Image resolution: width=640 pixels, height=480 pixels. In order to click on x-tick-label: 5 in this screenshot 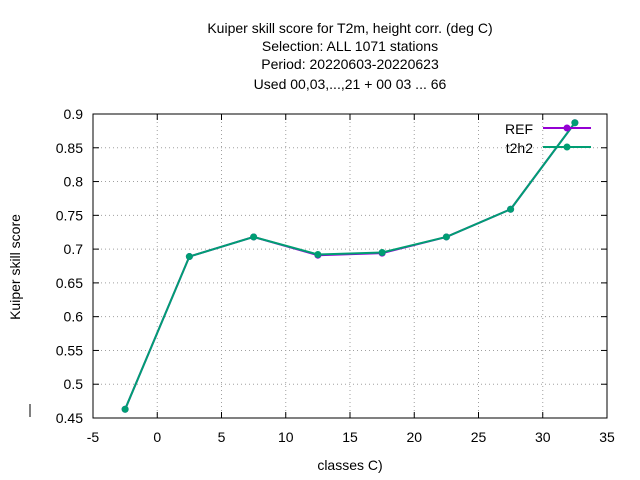, I will do `click(222, 437)`.